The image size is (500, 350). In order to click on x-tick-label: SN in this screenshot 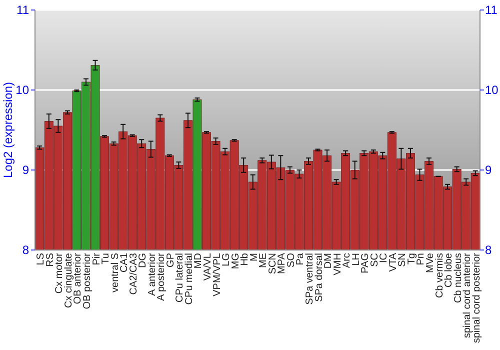, I will do `click(402, 260)`.